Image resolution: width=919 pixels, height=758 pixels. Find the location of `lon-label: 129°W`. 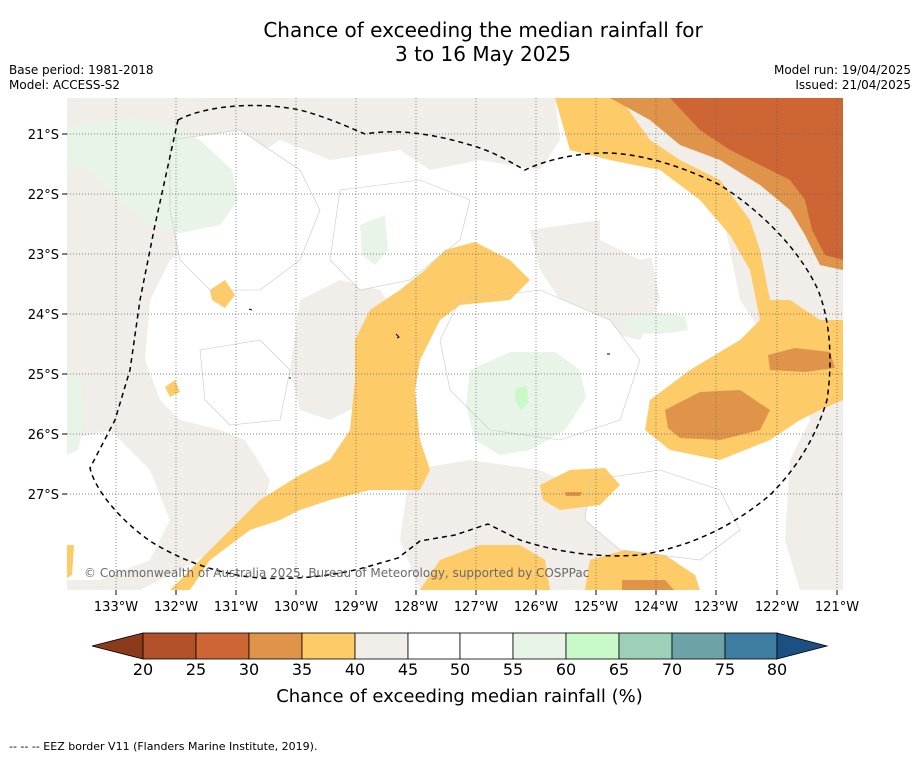

lon-label: 129°W is located at coordinates (356, 607).